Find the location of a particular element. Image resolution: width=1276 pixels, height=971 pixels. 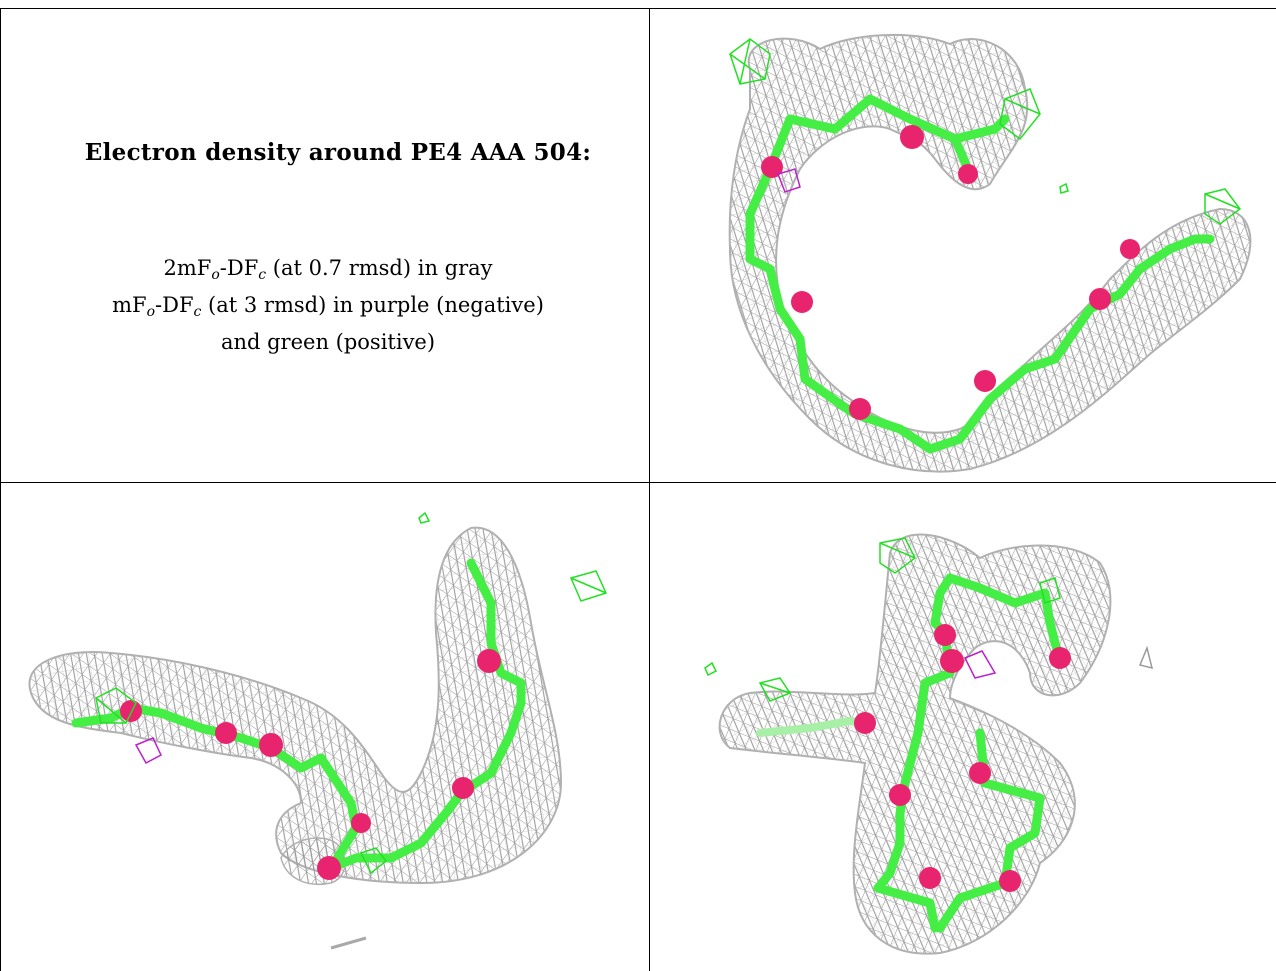

table-border-middle is located at coordinates (638, 482).